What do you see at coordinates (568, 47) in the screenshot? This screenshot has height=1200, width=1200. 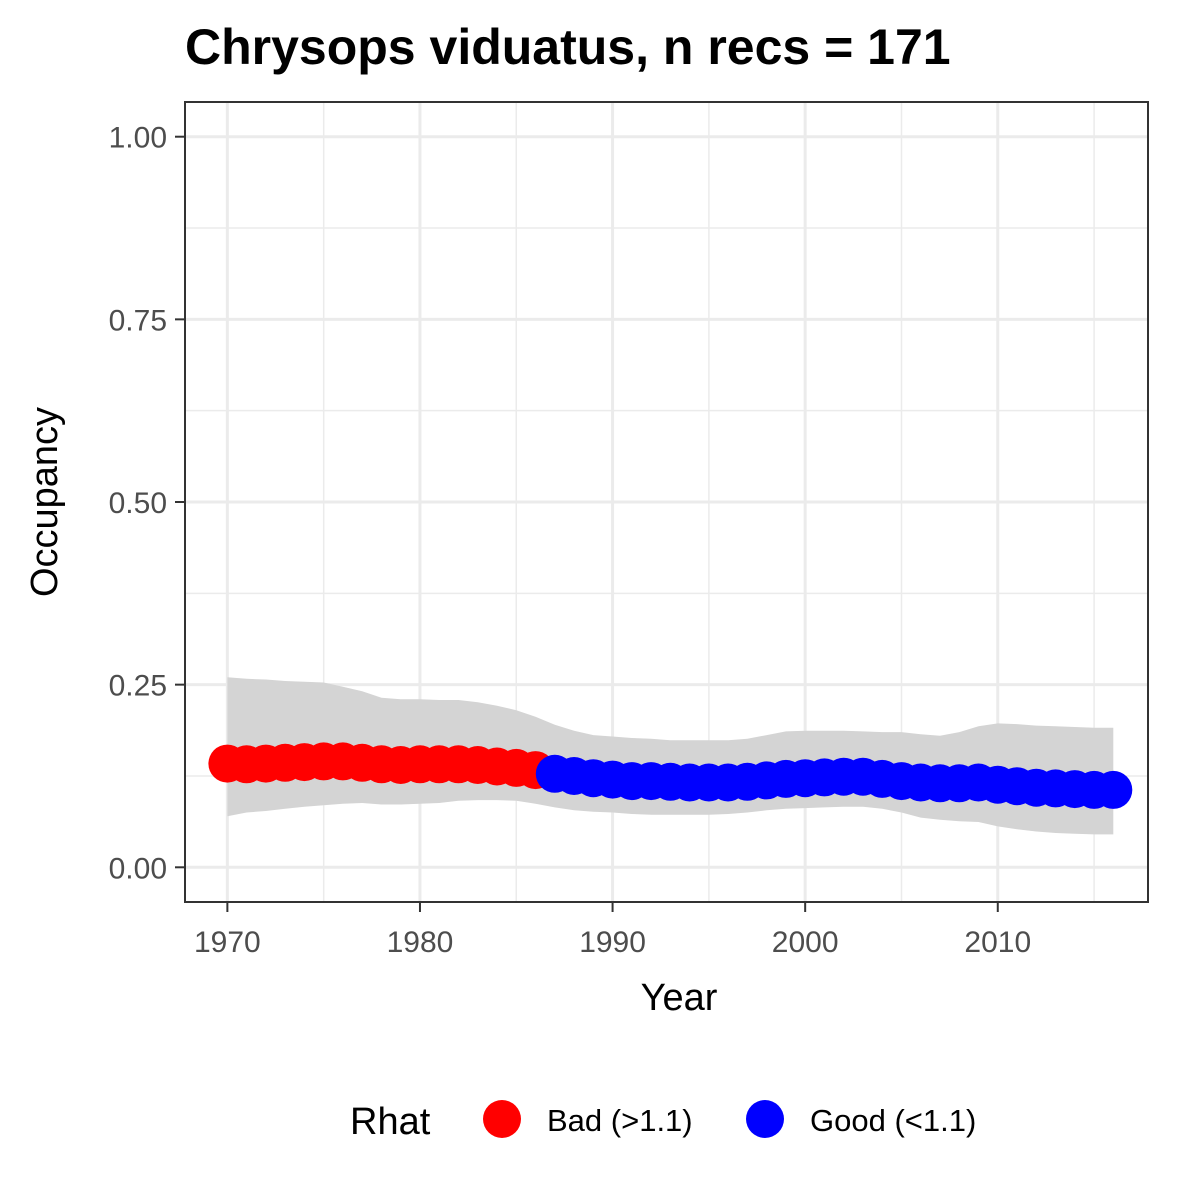 I see `chart-title: Chrysops viduatus, n recs = 171` at bounding box center [568, 47].